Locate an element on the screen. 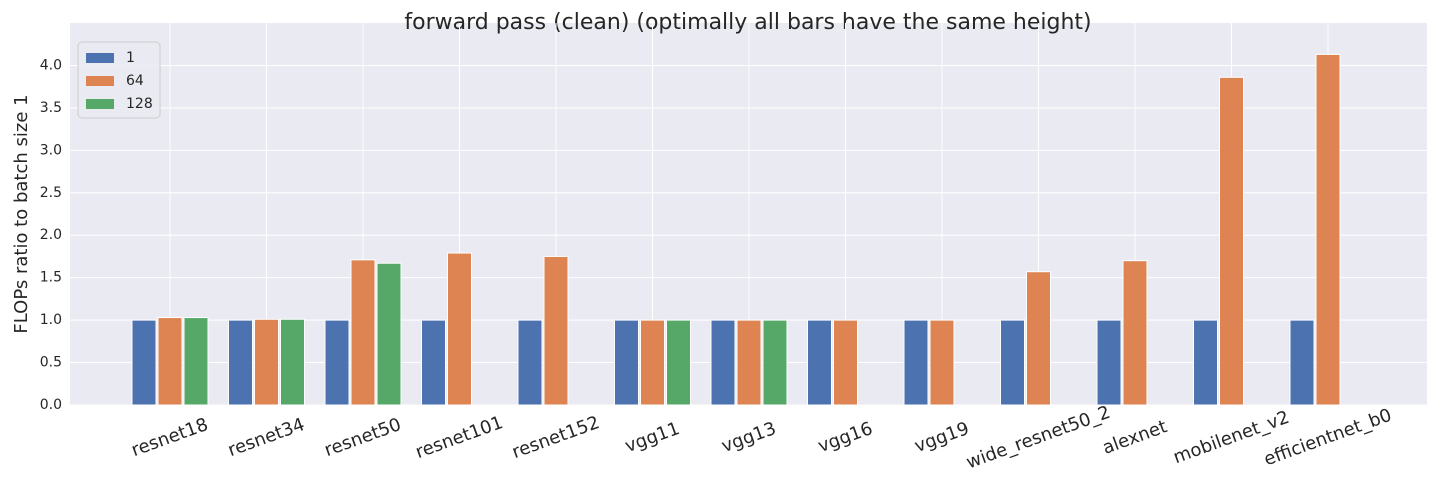 This screenshot has height=504, width=1440. legend-label: 1 is located at coordinates (130, 58).